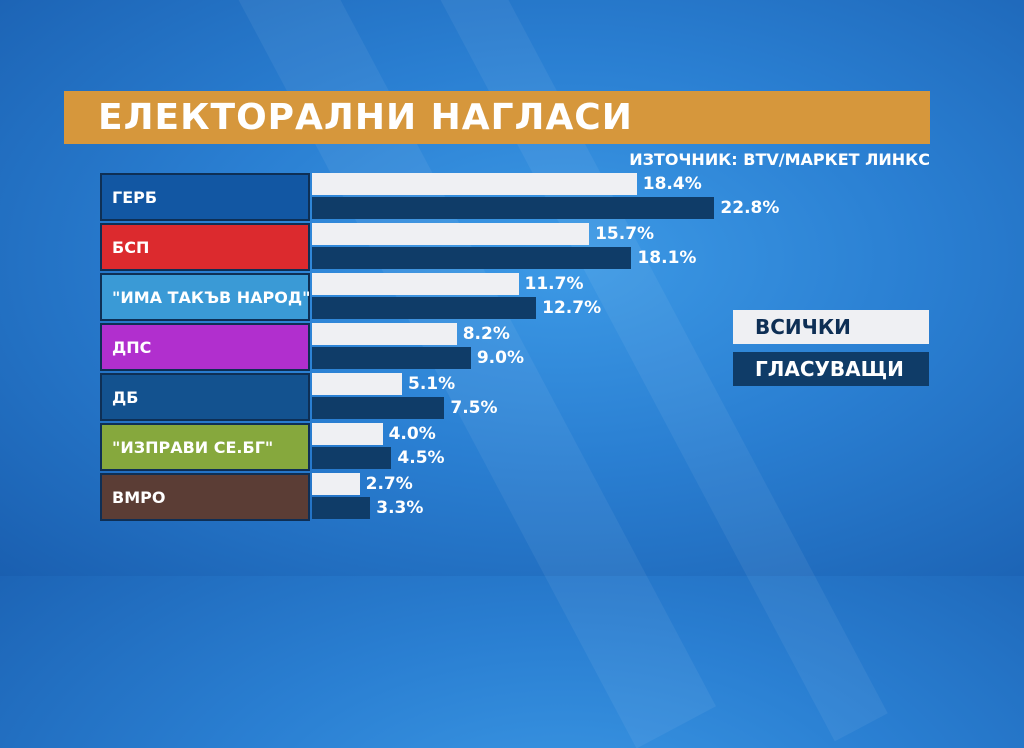 This screenshot has height=748, width=1024. Describe the element at coordinates (205, 347) in the screenshot. I see `party-label: ДПС` at that location.